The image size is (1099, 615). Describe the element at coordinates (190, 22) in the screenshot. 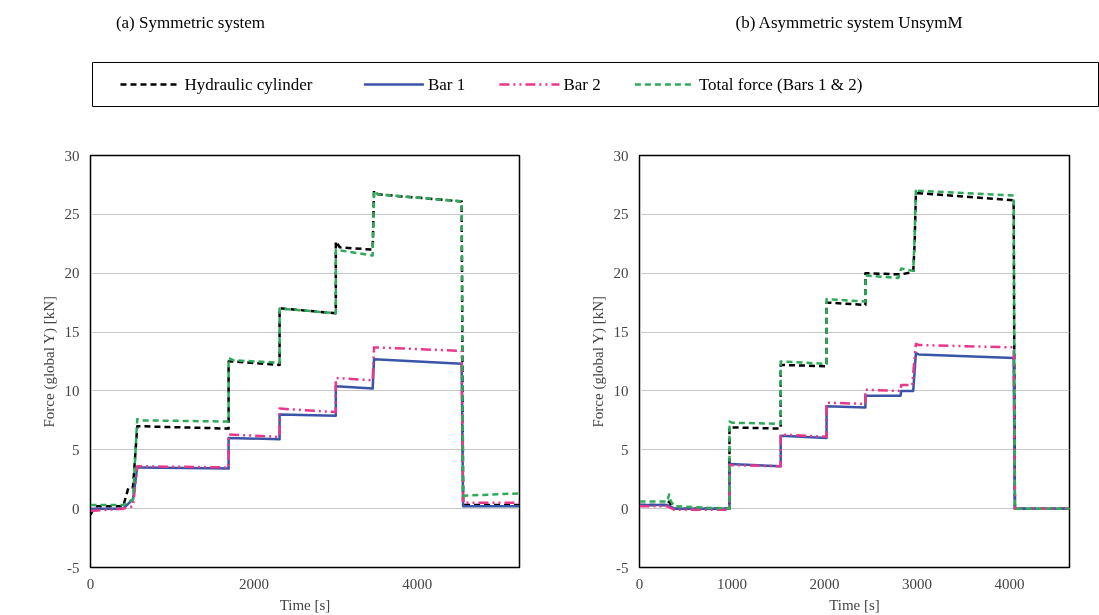

I see `chart-title: (a) Symmetric system` at that location.